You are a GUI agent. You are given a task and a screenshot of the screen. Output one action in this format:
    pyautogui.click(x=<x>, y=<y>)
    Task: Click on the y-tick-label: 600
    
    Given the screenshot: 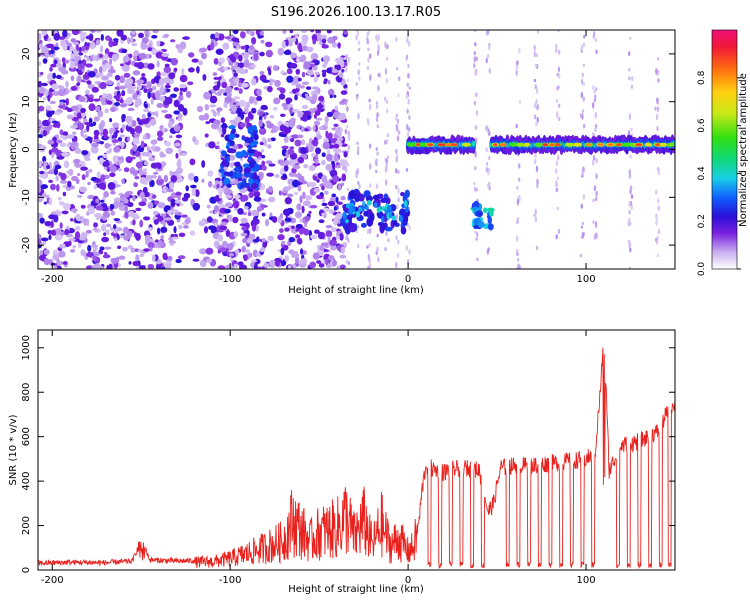 What is the action you would take?
    pyautogui.click(x=26, y=436)
    